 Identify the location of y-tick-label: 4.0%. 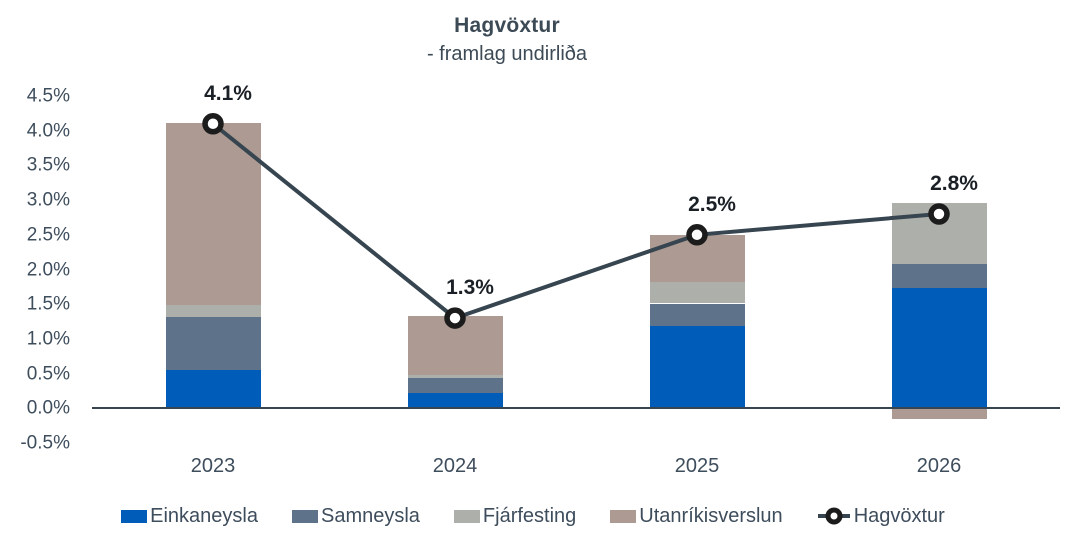
(48, 131).